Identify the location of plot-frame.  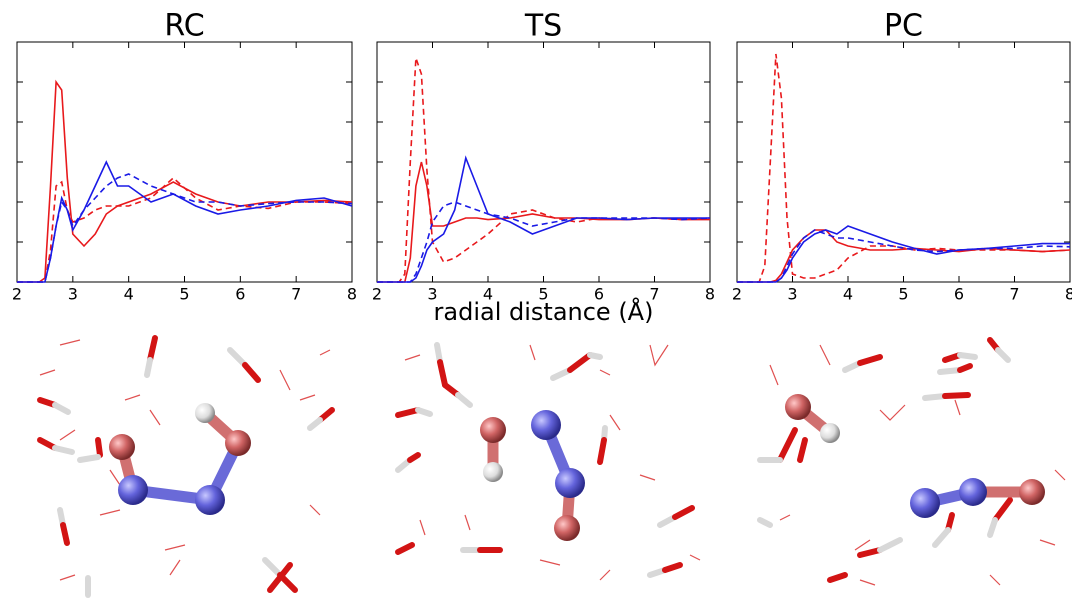
(184, 162).